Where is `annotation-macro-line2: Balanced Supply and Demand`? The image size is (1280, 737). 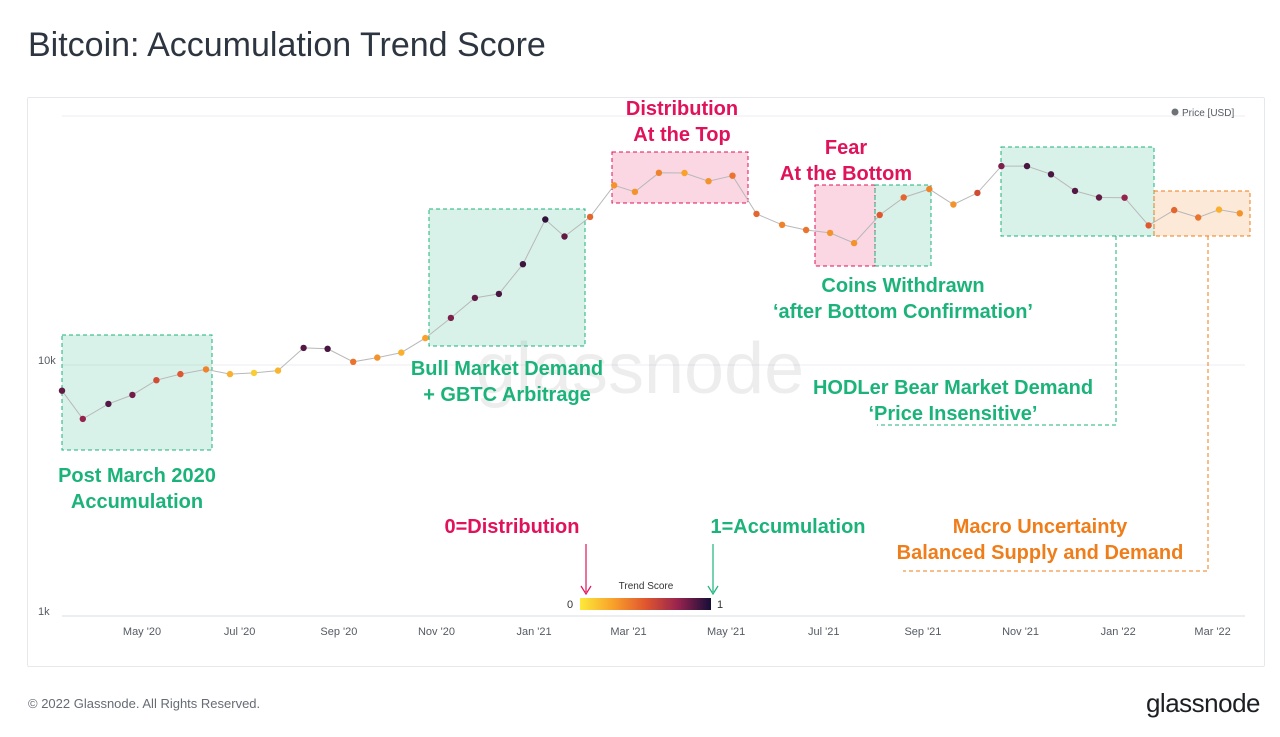 annotation-macro-line2: Balanced Supply and Demand is located at coordinates (1040, 553).